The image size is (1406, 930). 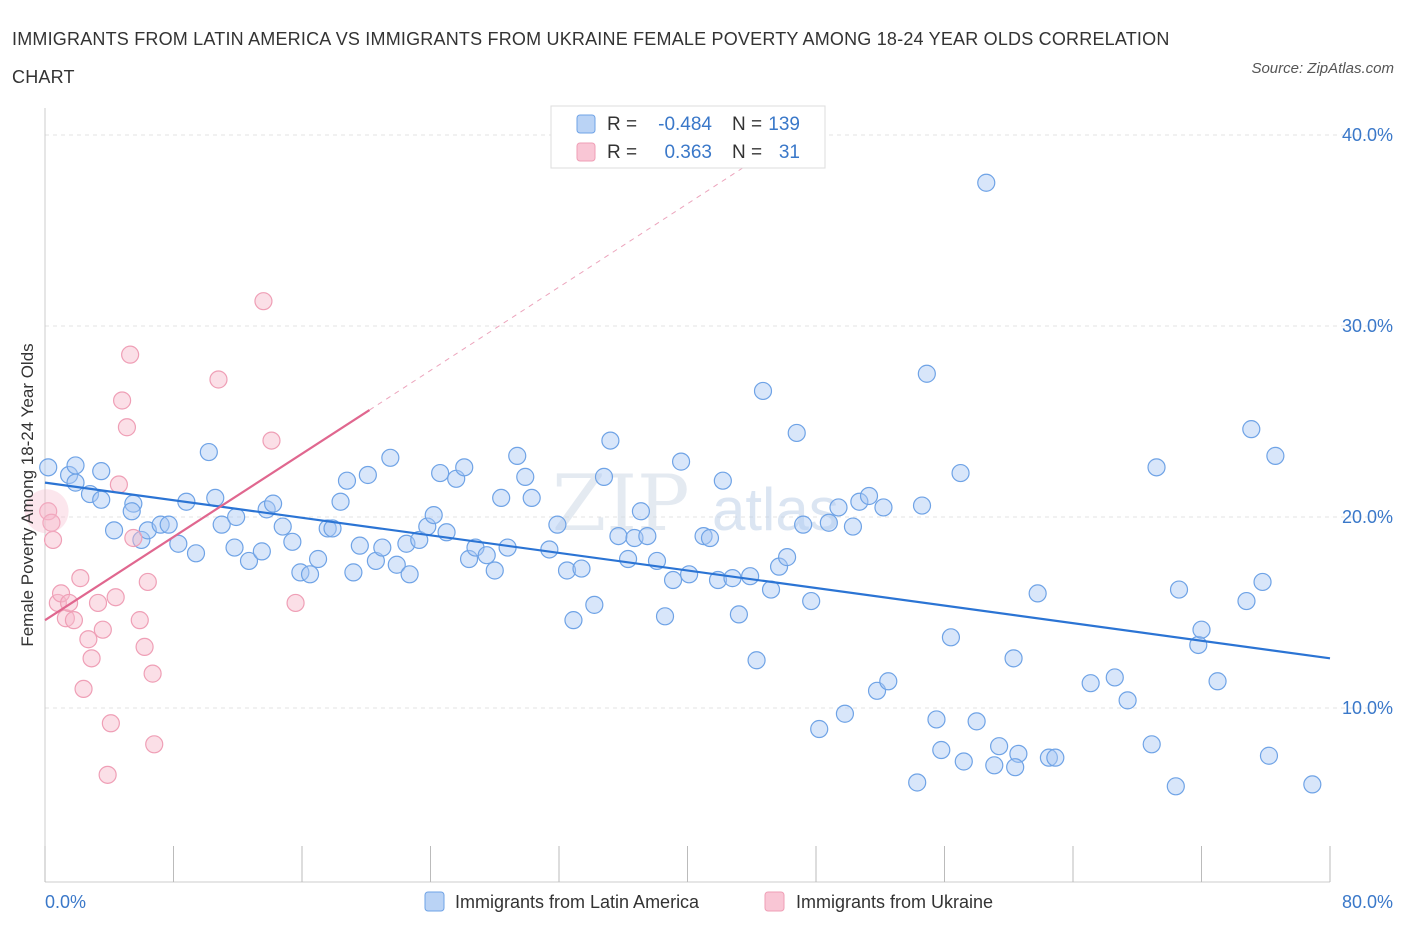 I want to click on x-tick-label: 0.0%, so click(x=65, y=902).